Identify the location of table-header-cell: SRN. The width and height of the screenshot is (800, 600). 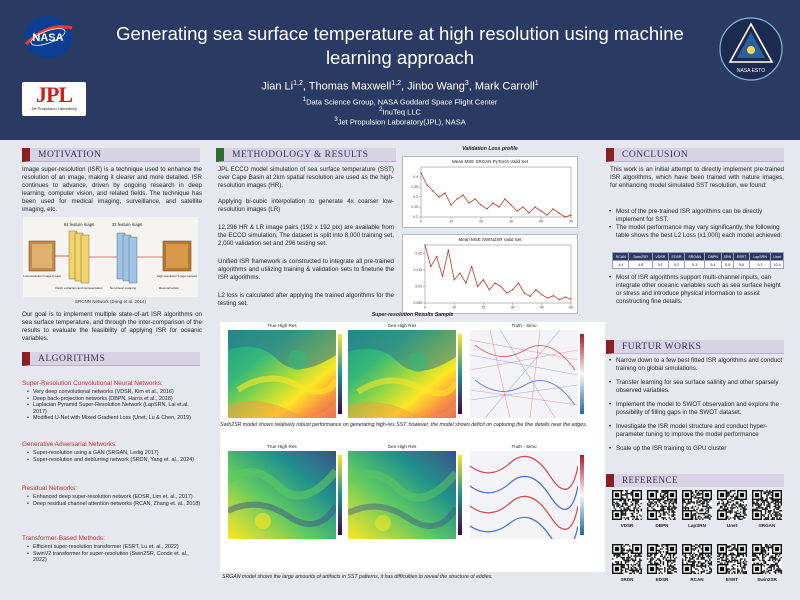
(727, 256).